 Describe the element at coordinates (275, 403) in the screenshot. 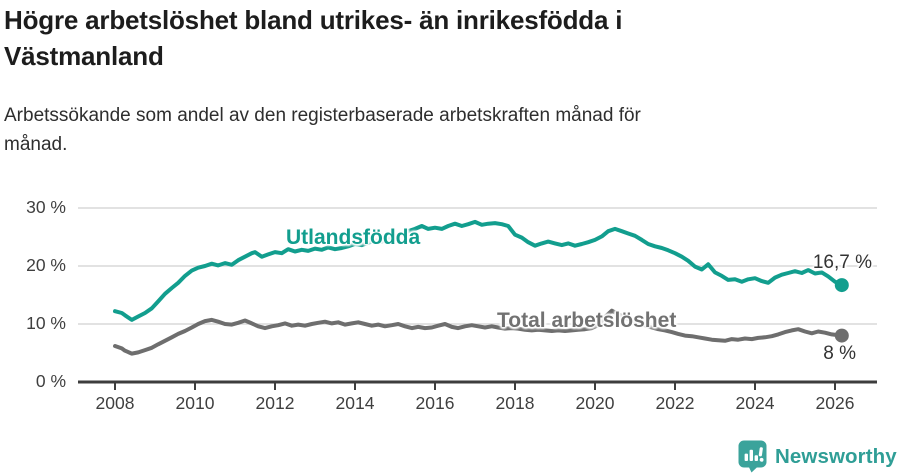

I see `x-tick-label: 2012` at that location.